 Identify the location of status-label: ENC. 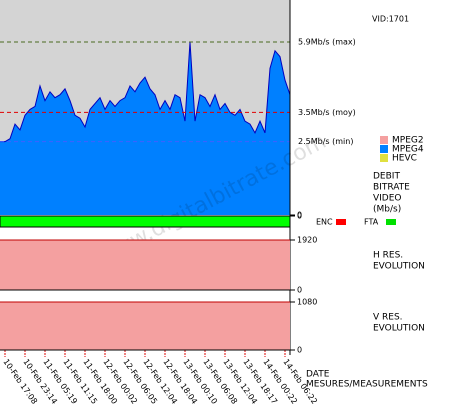
(324, 222).